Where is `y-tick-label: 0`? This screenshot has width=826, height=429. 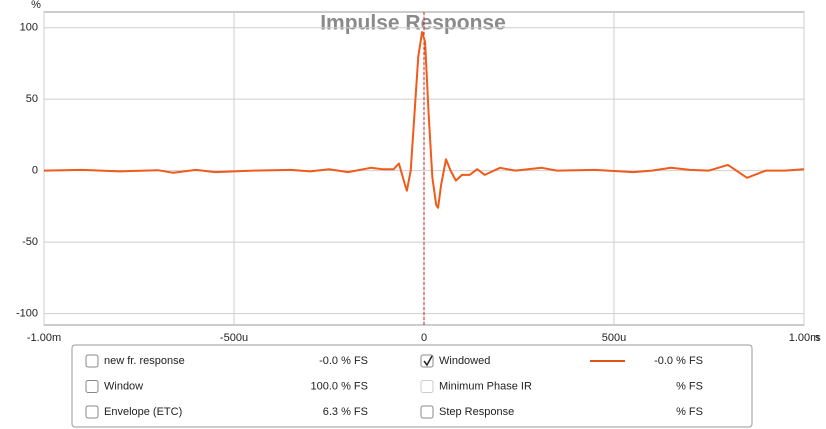 y-tick-label: 0 is located at coordinates (35, 171).